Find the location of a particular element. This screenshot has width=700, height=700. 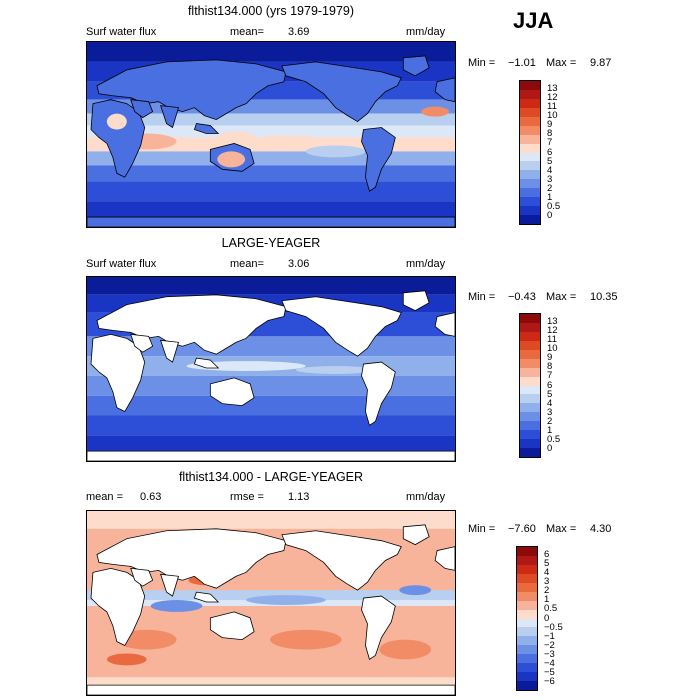

panel-2-max-value: 10.35 is located at coordinates (604, 297).